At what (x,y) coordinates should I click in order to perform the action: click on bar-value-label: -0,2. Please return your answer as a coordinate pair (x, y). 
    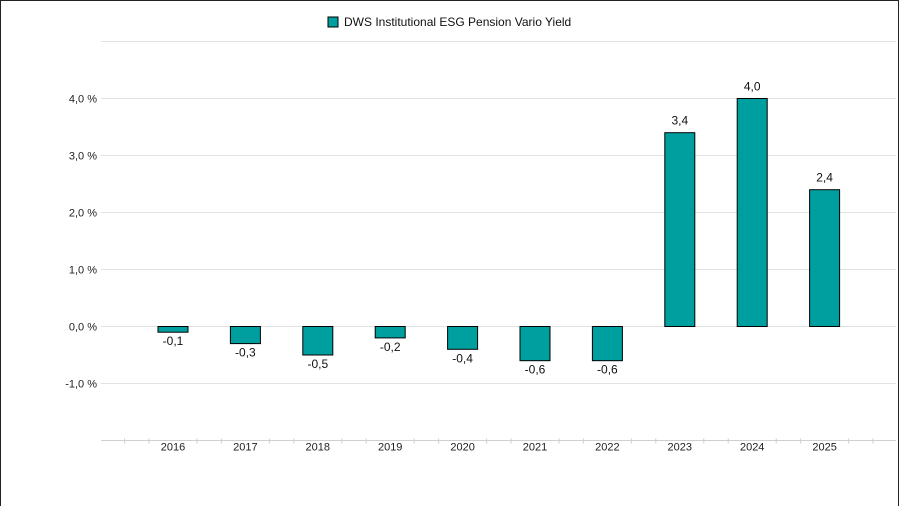
    Looking at the image, I should click on (390, 347).